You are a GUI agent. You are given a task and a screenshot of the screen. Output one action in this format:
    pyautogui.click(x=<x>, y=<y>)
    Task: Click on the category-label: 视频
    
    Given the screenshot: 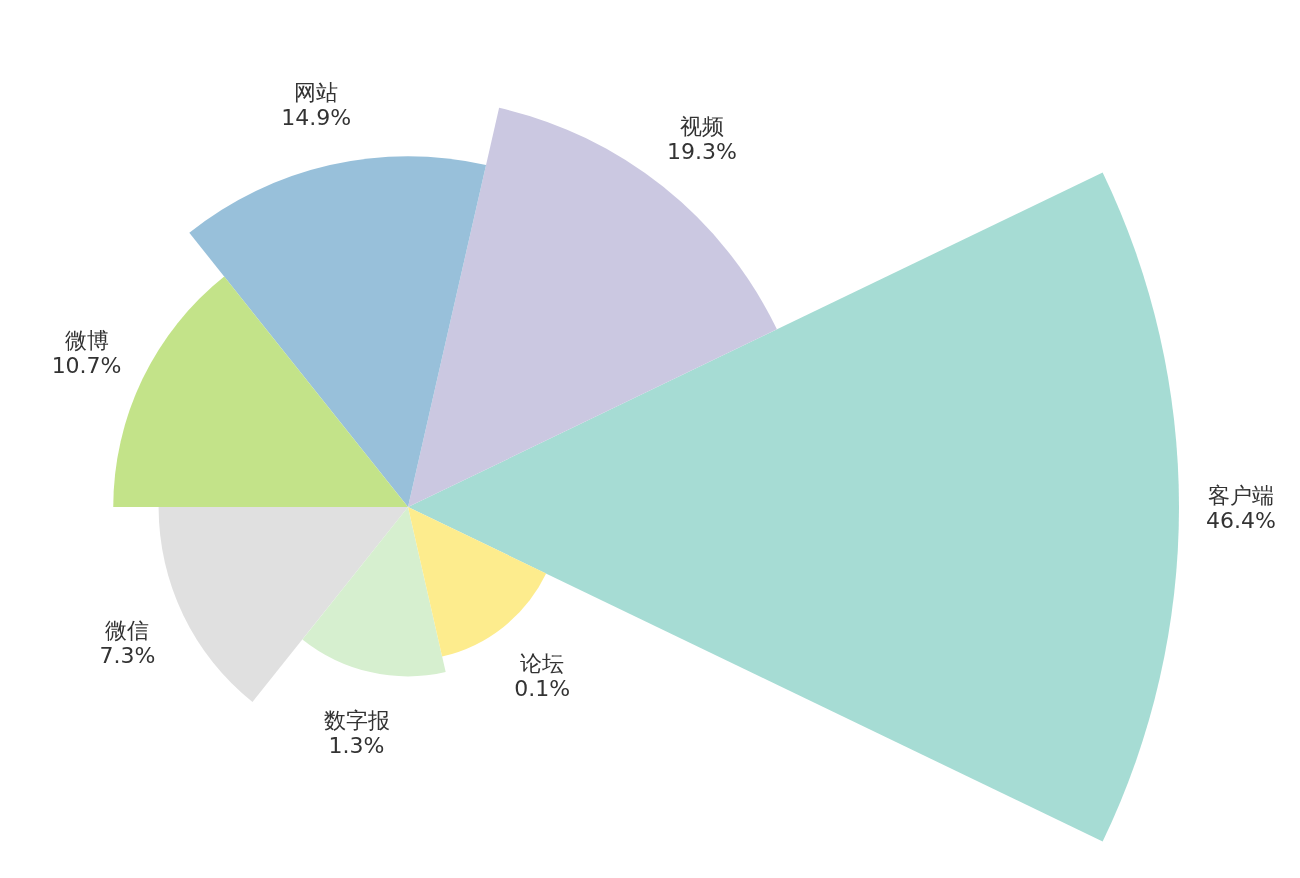 What is the action you would take?
    pyautogui.click(x=701, y=126)
    